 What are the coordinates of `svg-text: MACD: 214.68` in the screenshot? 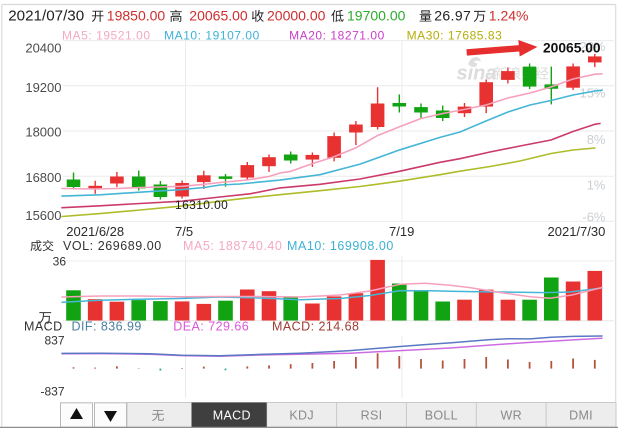 It's located at (315, 327).